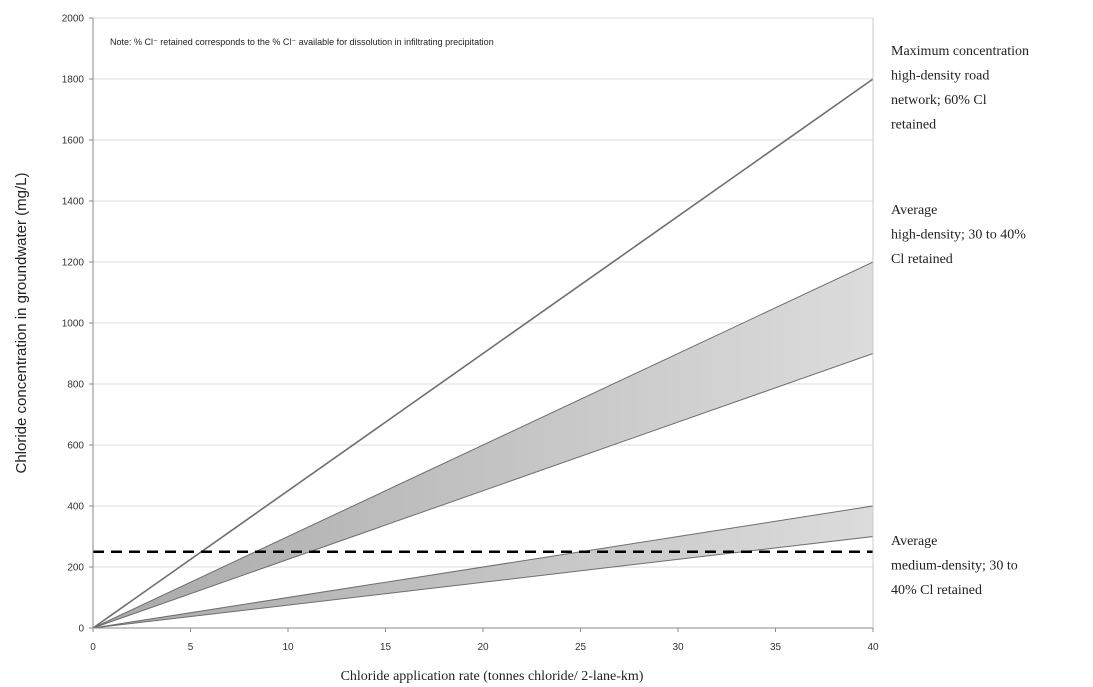  I want to click on x-tick-label: 10, so click(288, 647).